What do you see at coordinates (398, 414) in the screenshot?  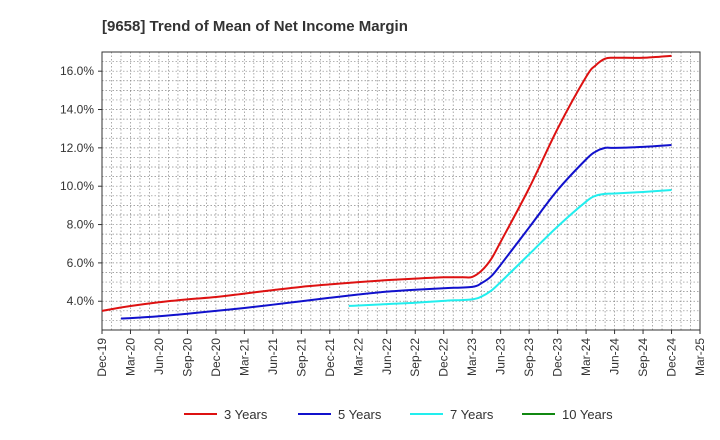 I see `legend: 3 Years 5 Years 7 Years 10 Years` at bounding box center [398, 414].